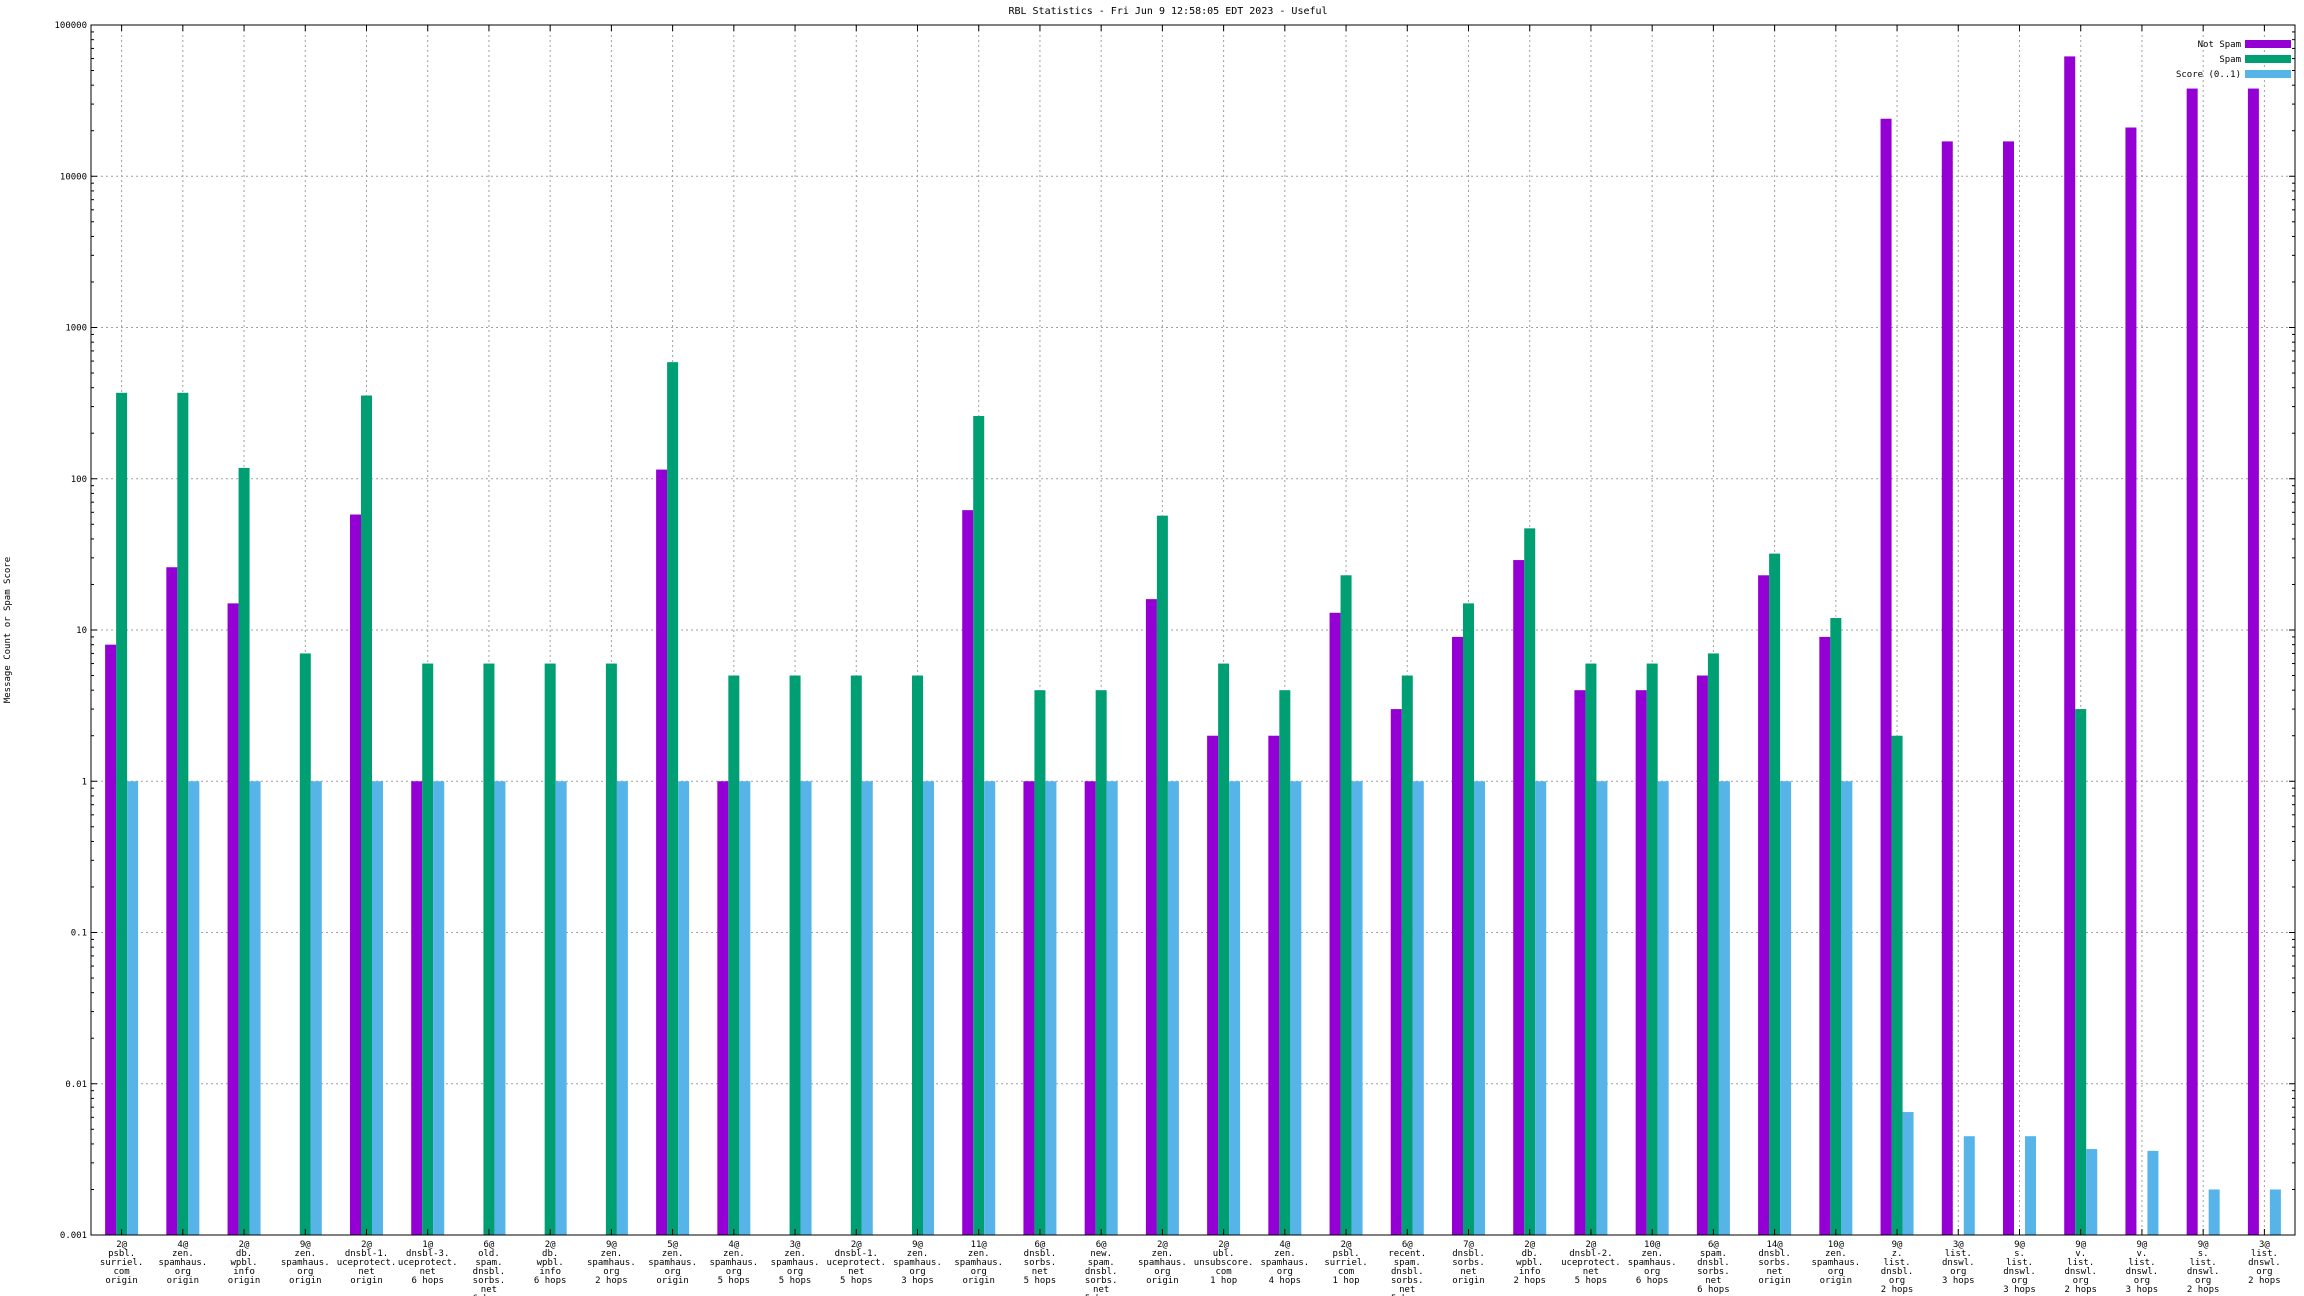 The width and height of the screenshot is (2304, 1296). What do you see at coordinates (244, 1263) in the screenshot?
I see `x-tick-label: 2@ db. wpbl. info origin` at bounding box center [244, 1263].